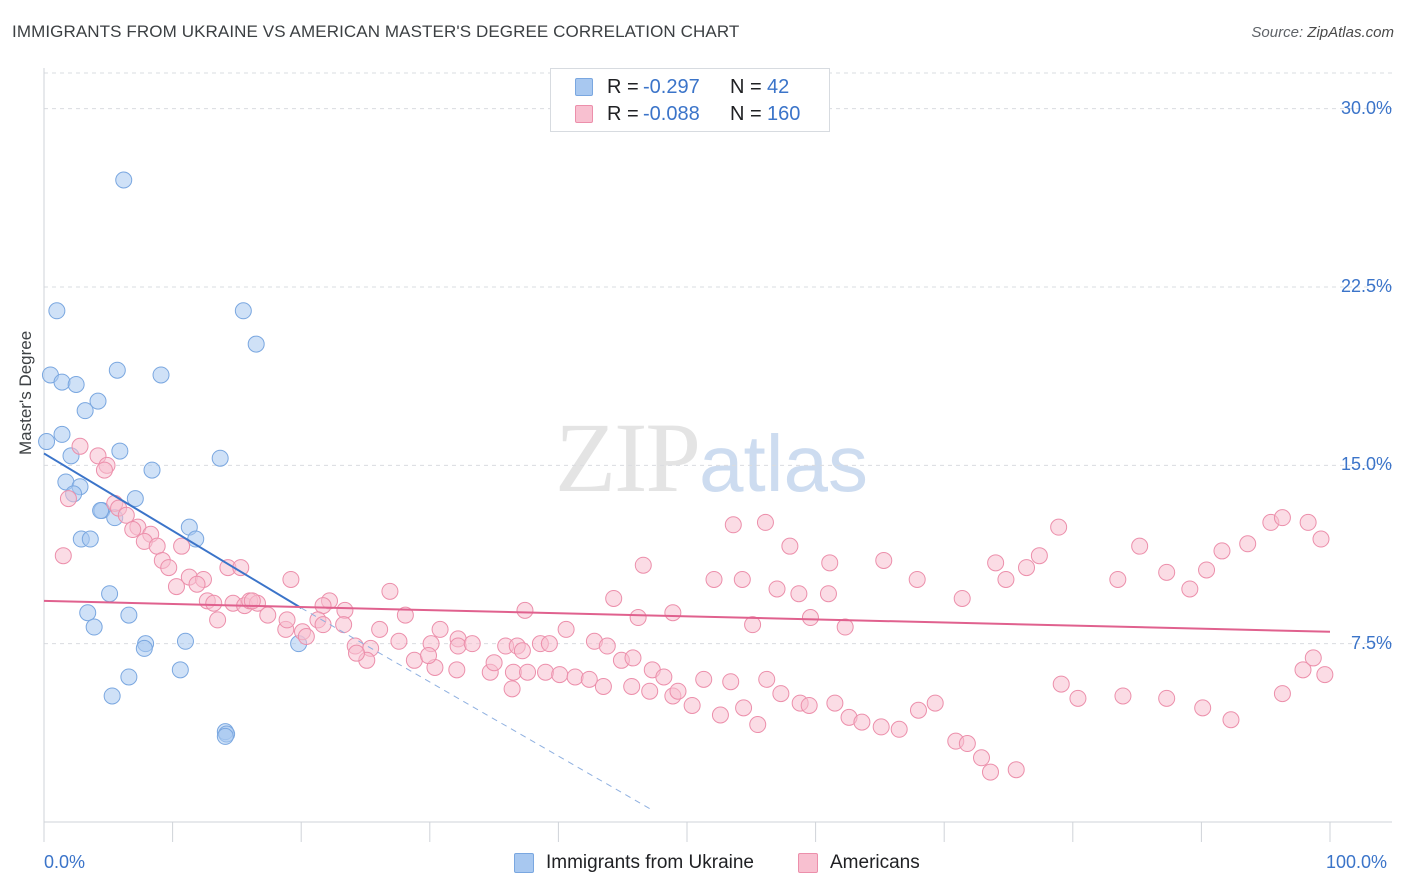 Image resolution: width=1406 pixels, height=892 pixels. What do you see at coordinates (476, 709) in the screenshot?
I see `ukraine-trend-extension` at bounding box center [476, 709].